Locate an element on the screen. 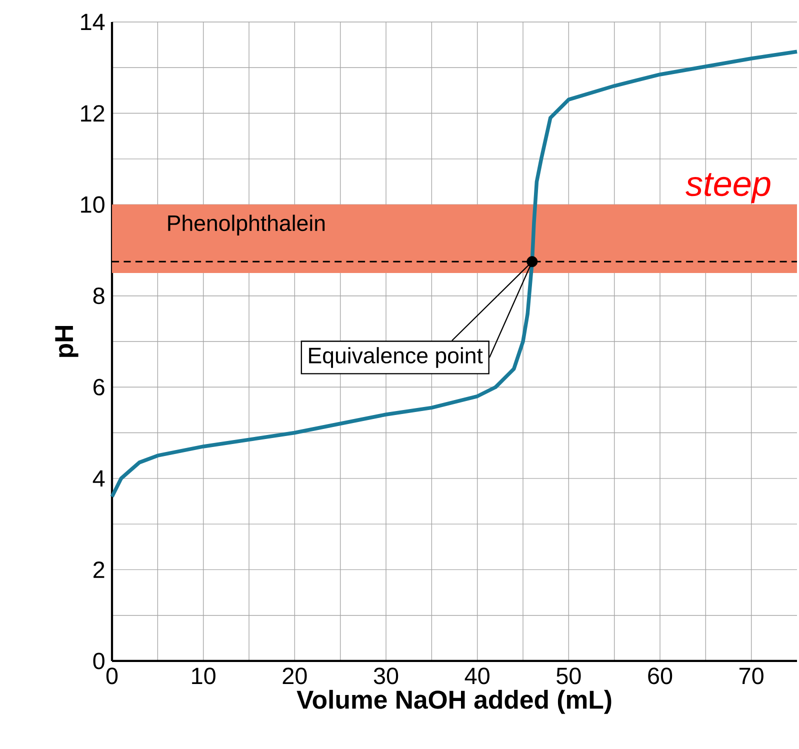 The image size is (799, 749). y-tick-label: 12 is located at coordinates (92, 113).